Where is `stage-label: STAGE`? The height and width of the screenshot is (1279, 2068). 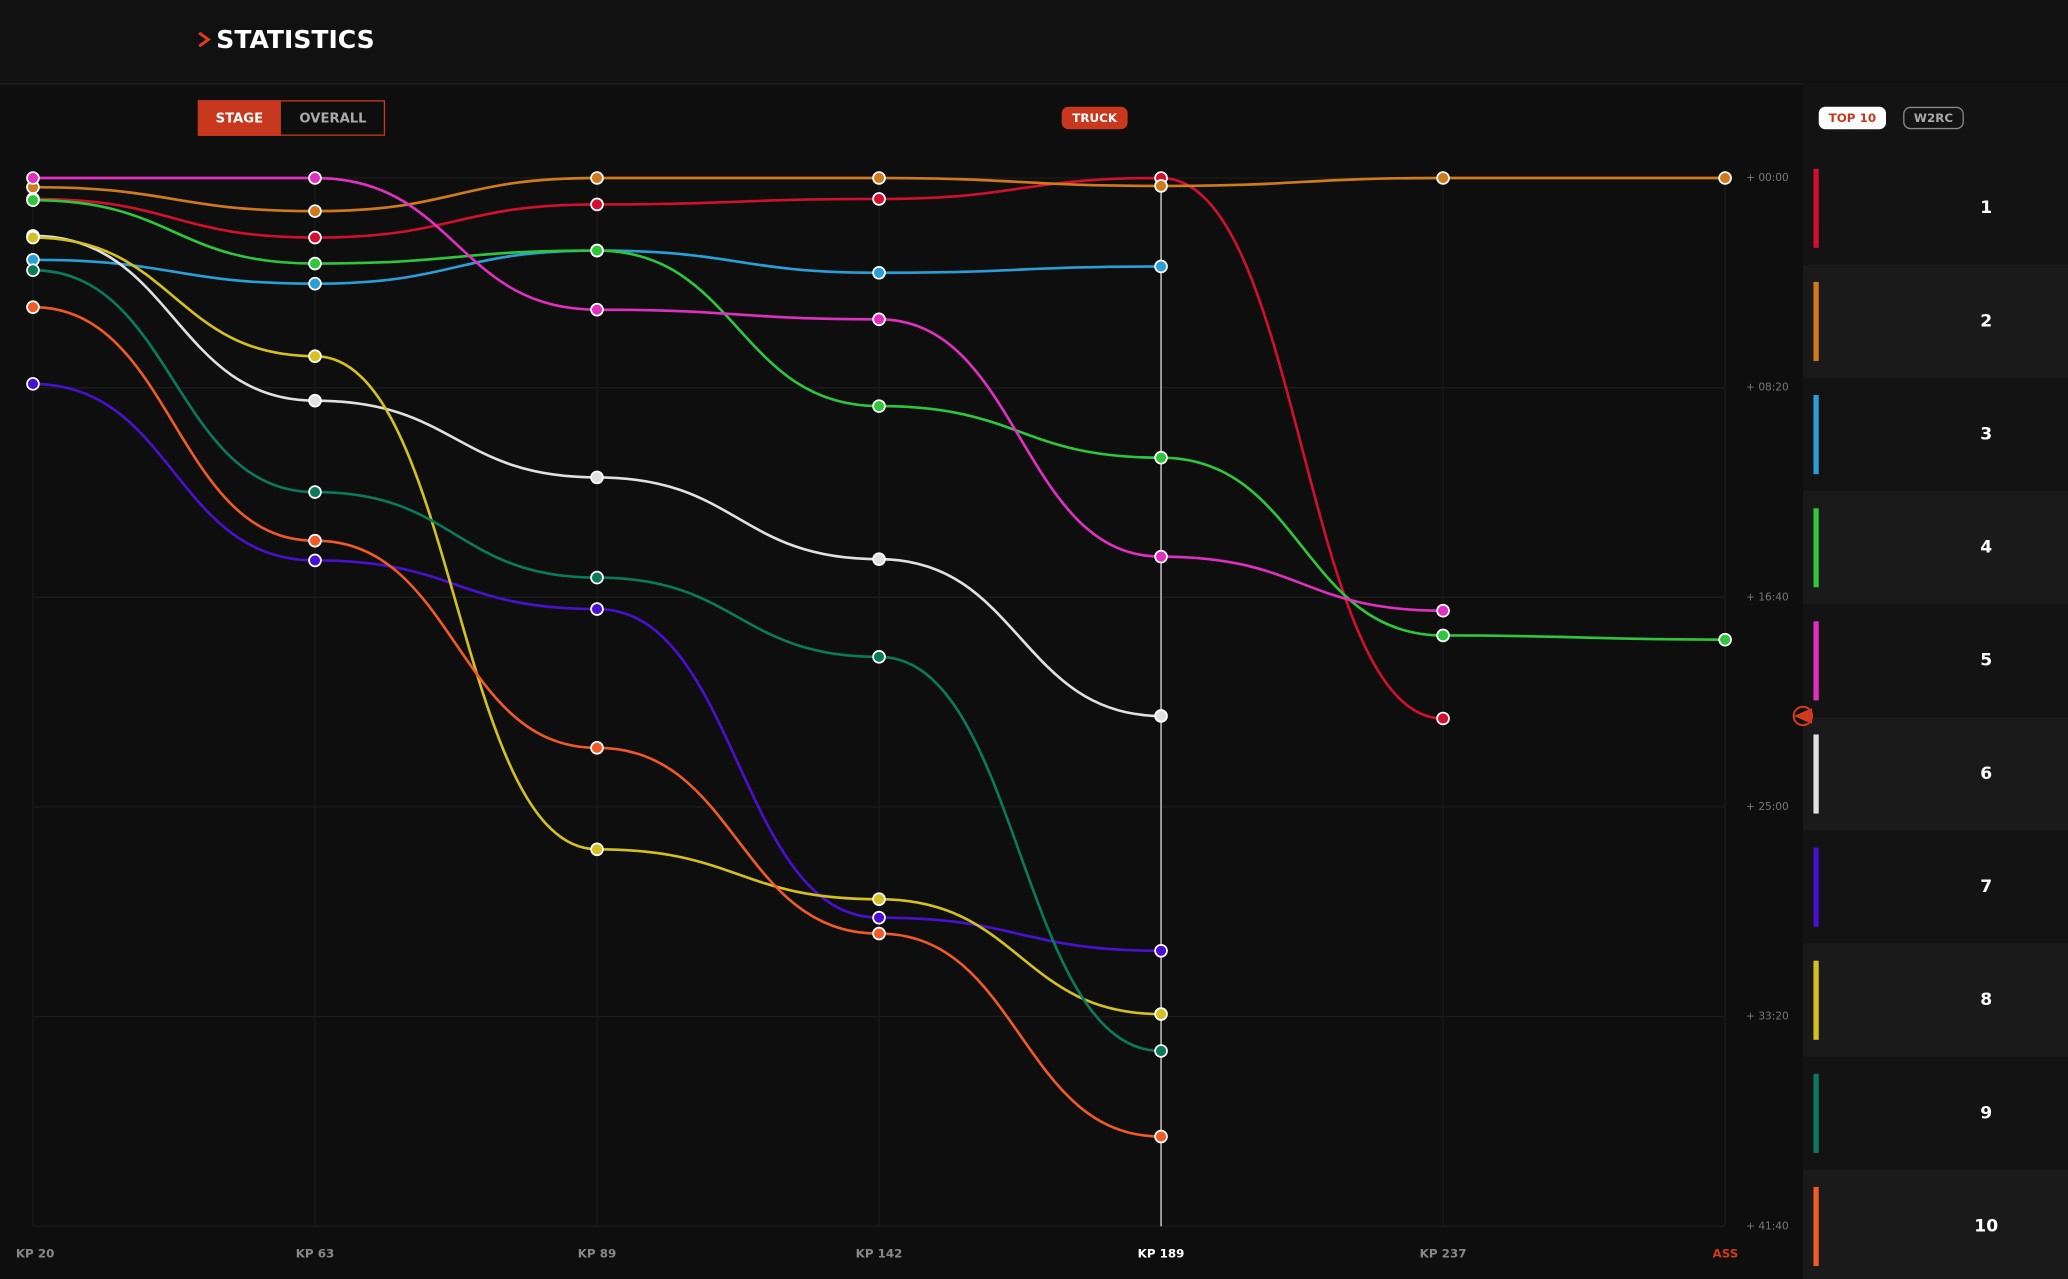 stage-label: STAGE is located at coordinates (239, 119).